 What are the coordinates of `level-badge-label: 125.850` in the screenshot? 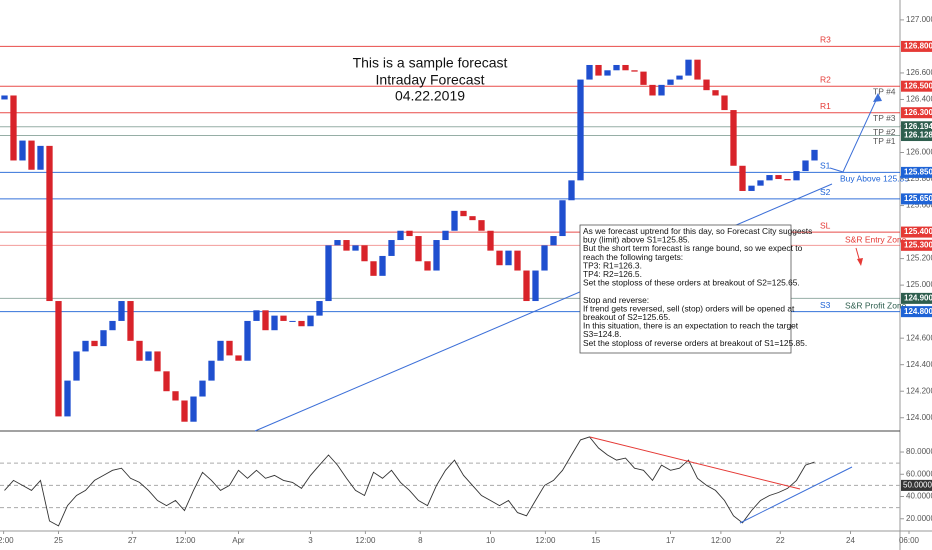 It's located at (918, 172).